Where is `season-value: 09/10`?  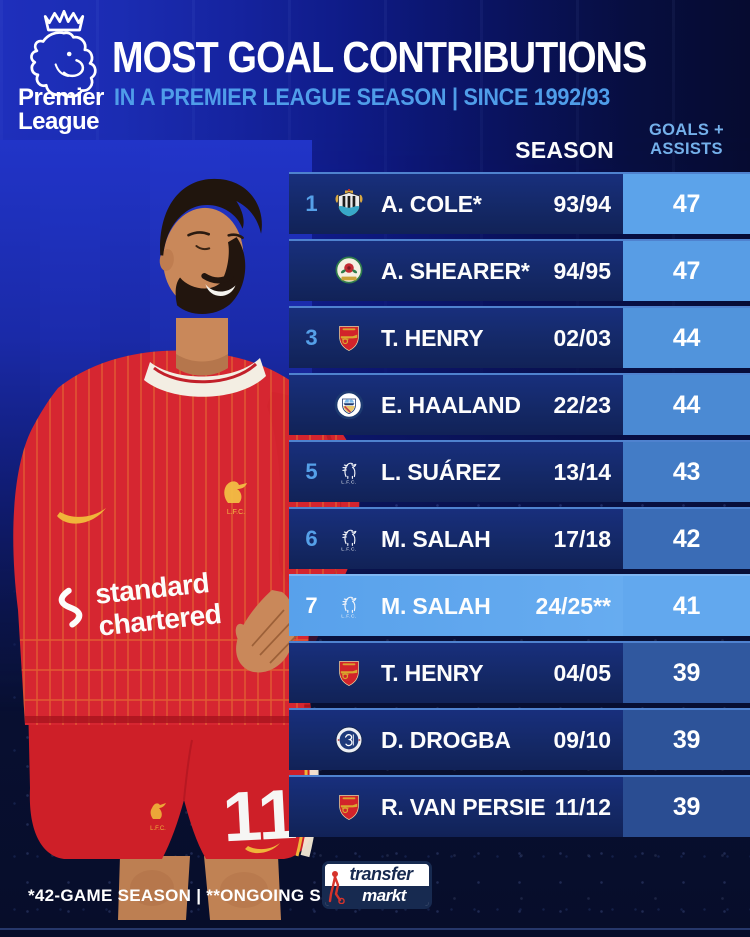 season-value: 09/10 is located at coordinates (582, 739).